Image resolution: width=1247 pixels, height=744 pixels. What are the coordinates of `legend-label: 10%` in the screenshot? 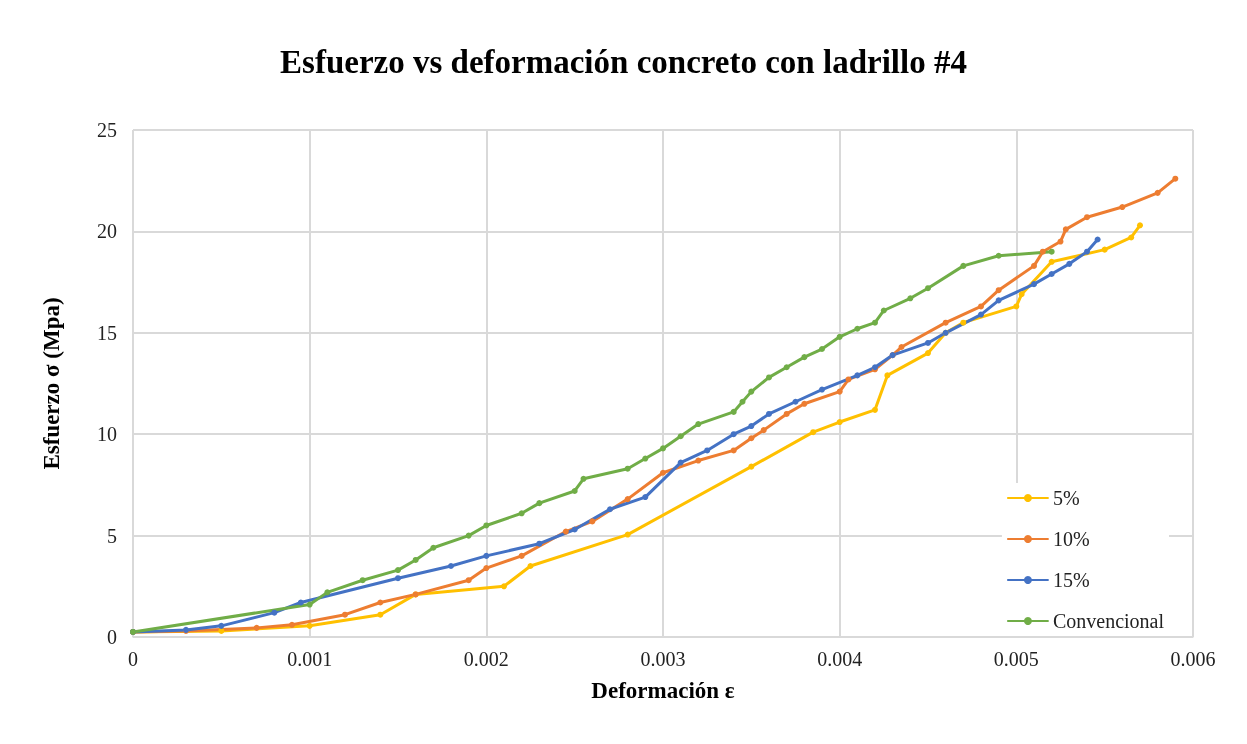 It's located at (1071, 539).